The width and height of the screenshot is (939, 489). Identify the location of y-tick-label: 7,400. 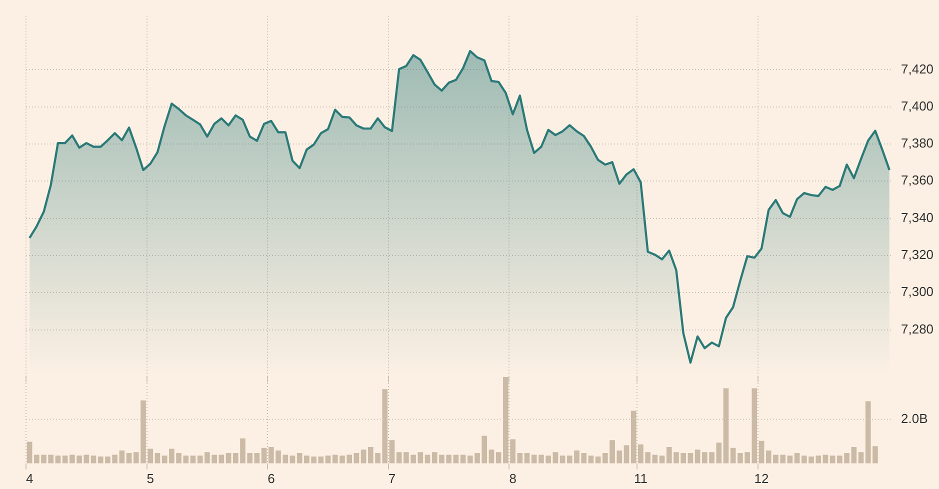
(917, 106).